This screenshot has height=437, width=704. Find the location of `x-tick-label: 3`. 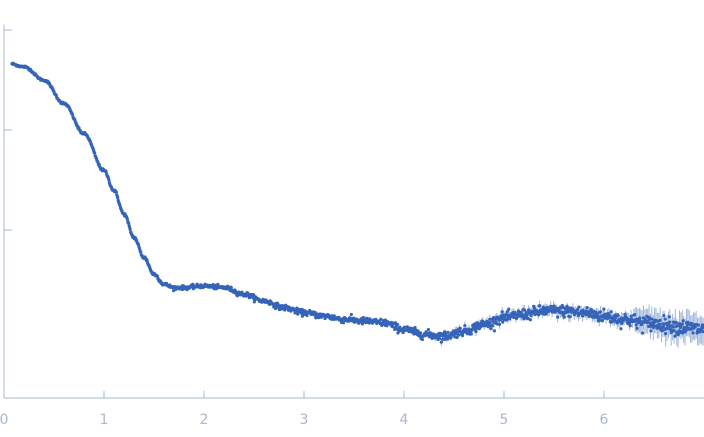

x-tick-label: 3 is located at coordinates (304, 420).